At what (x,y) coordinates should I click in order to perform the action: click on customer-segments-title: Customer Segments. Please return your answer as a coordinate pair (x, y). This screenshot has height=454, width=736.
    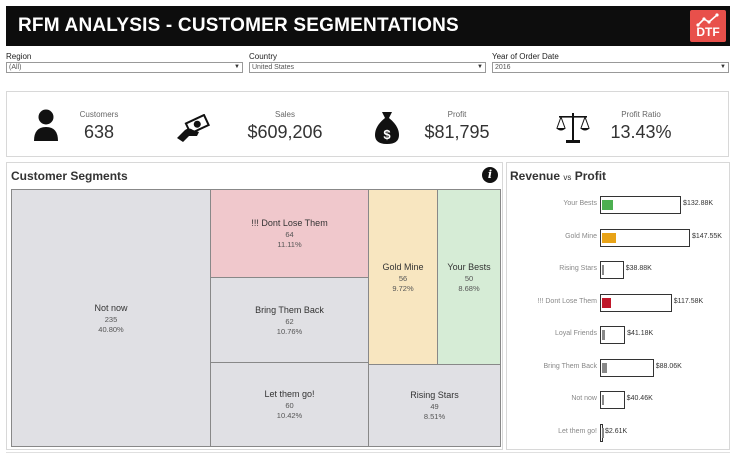
    Looking at the image, I should click on (69, 176).